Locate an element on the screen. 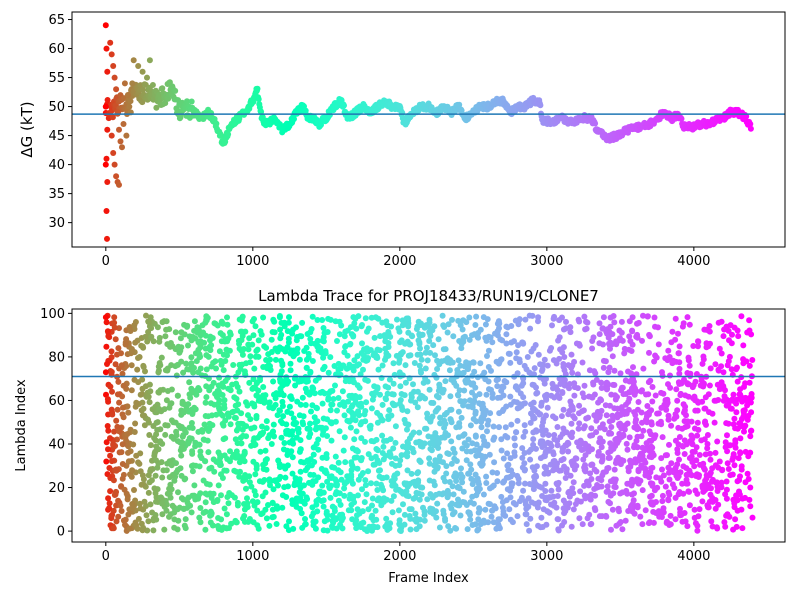  dg-x-ticks: 0 1000 2000 3000 4000 is located at coordinates (406, 258).